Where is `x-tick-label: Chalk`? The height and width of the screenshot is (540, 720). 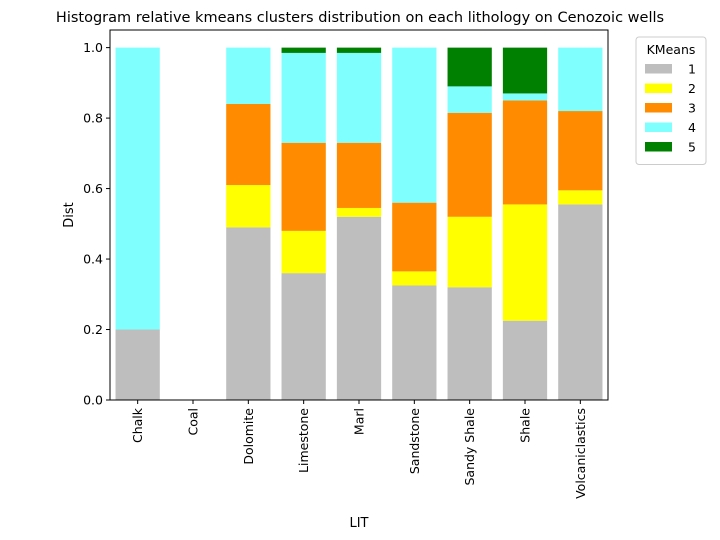
x-tick-label: Chalk is located at coordinates (137, 425).